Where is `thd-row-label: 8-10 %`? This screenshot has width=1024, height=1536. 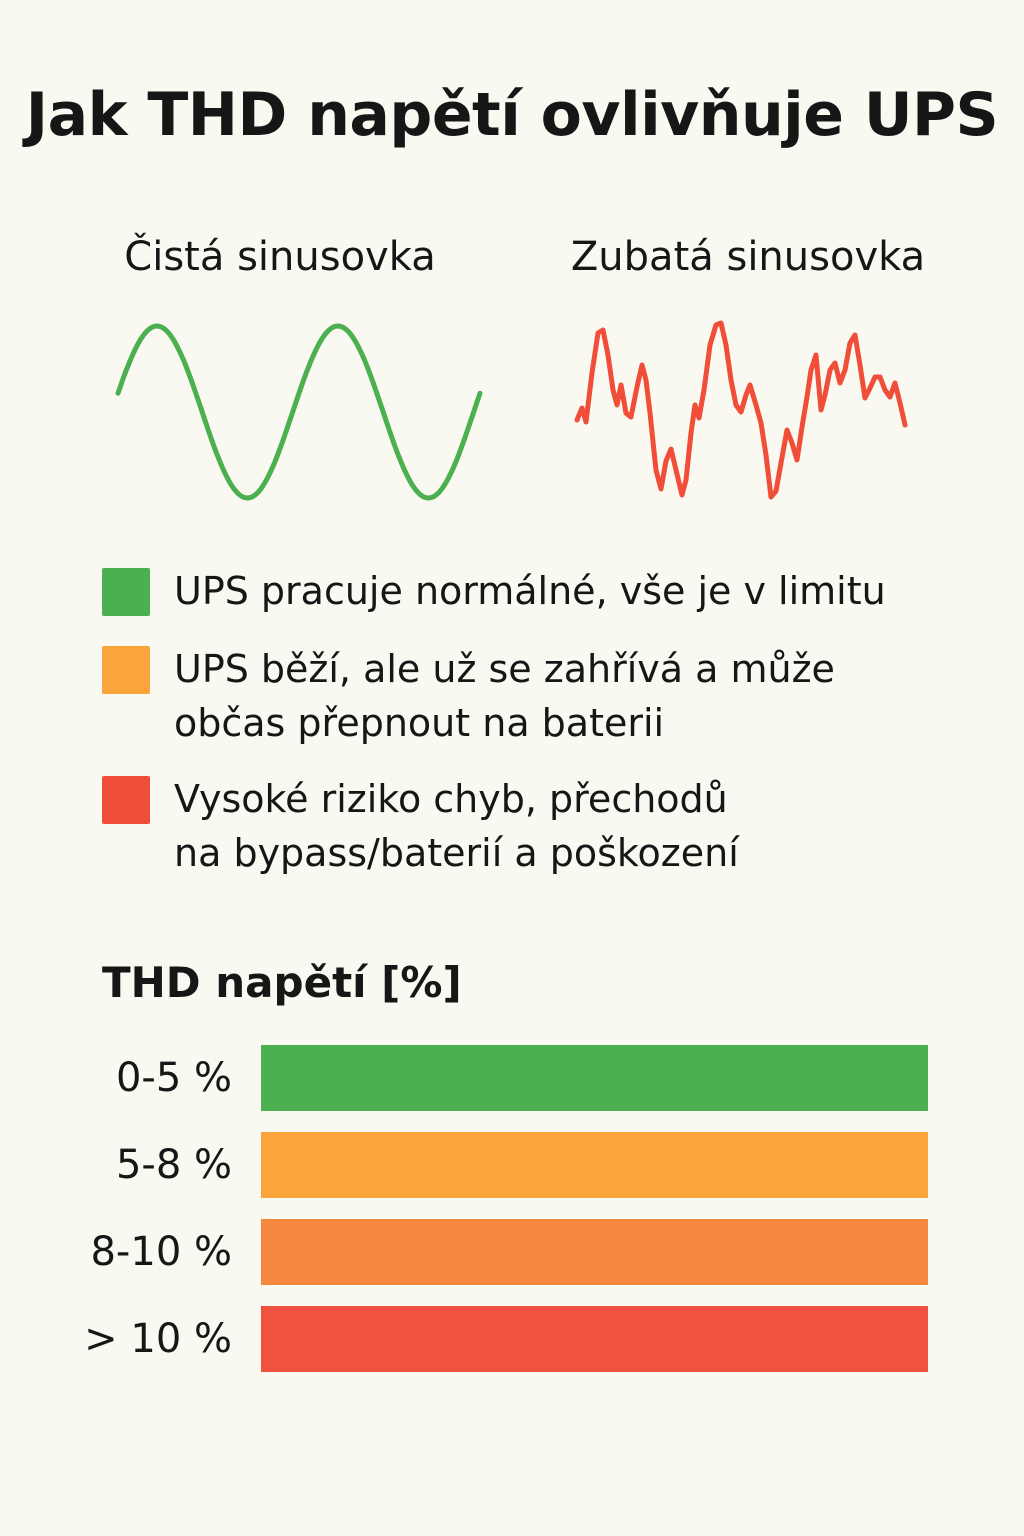
thd-row-label: 8-10 % is located at coordinates (161, 1252).